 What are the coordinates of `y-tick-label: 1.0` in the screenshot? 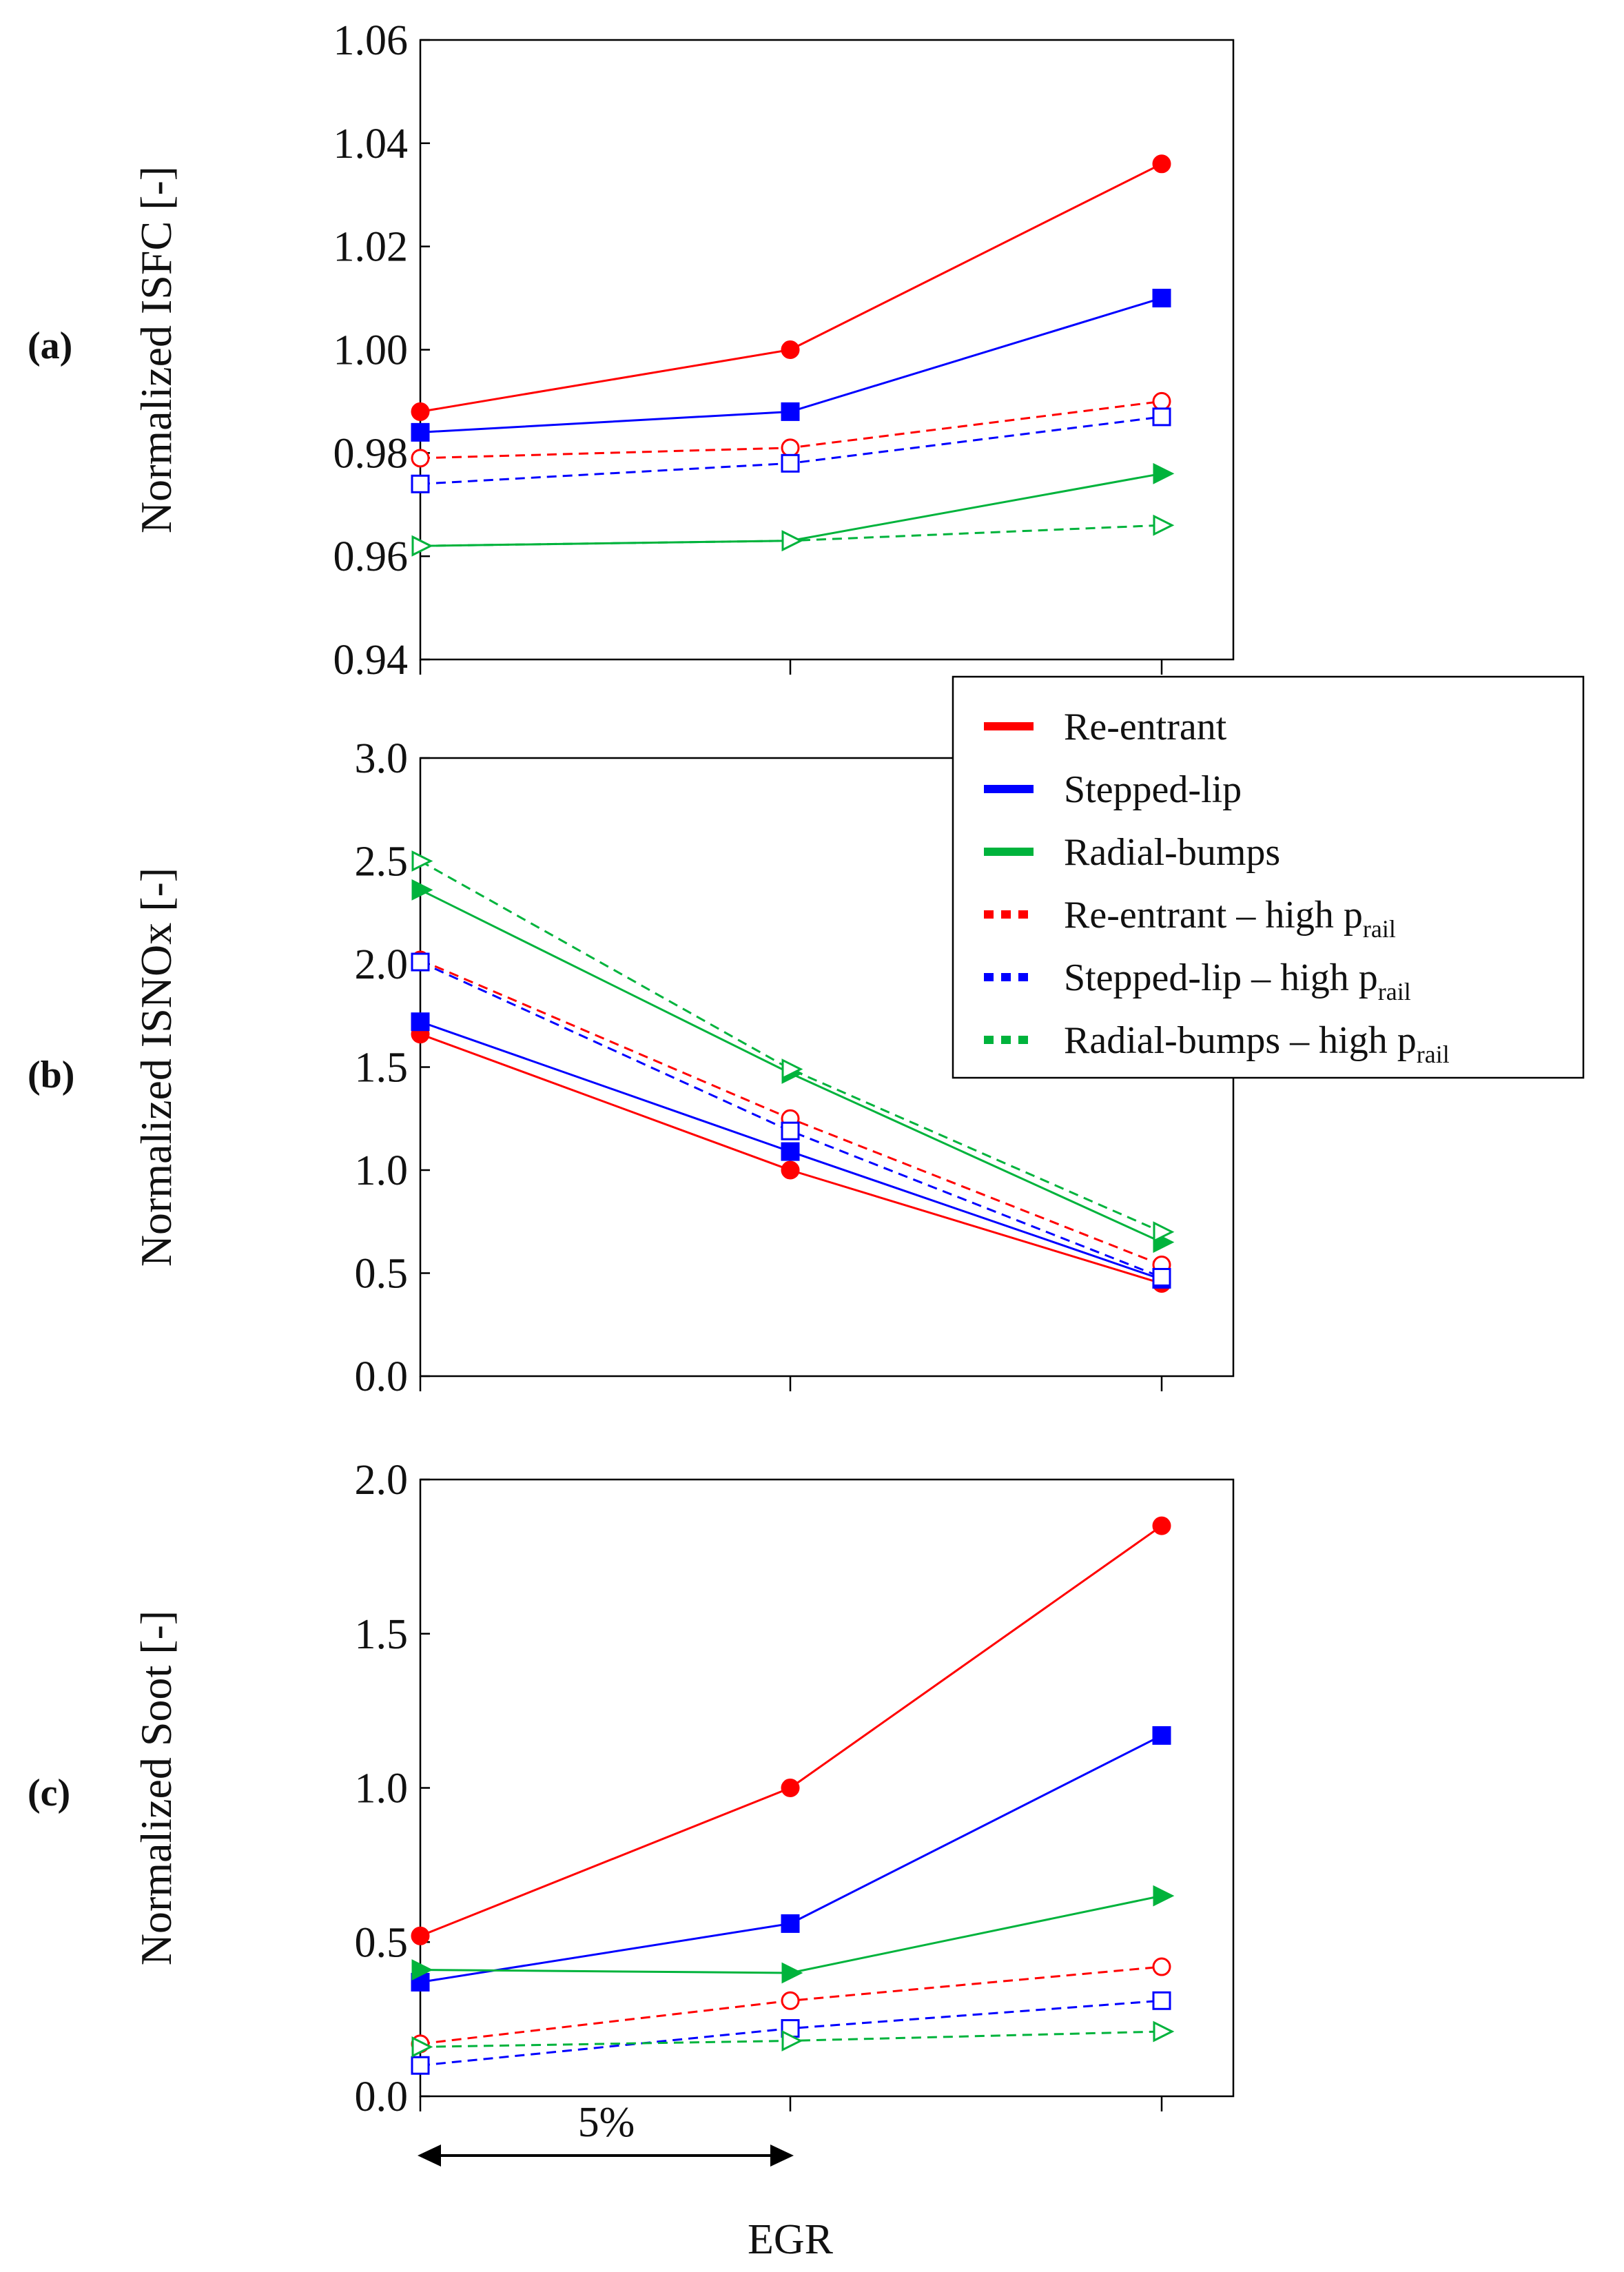 It's located at (382, 1170).